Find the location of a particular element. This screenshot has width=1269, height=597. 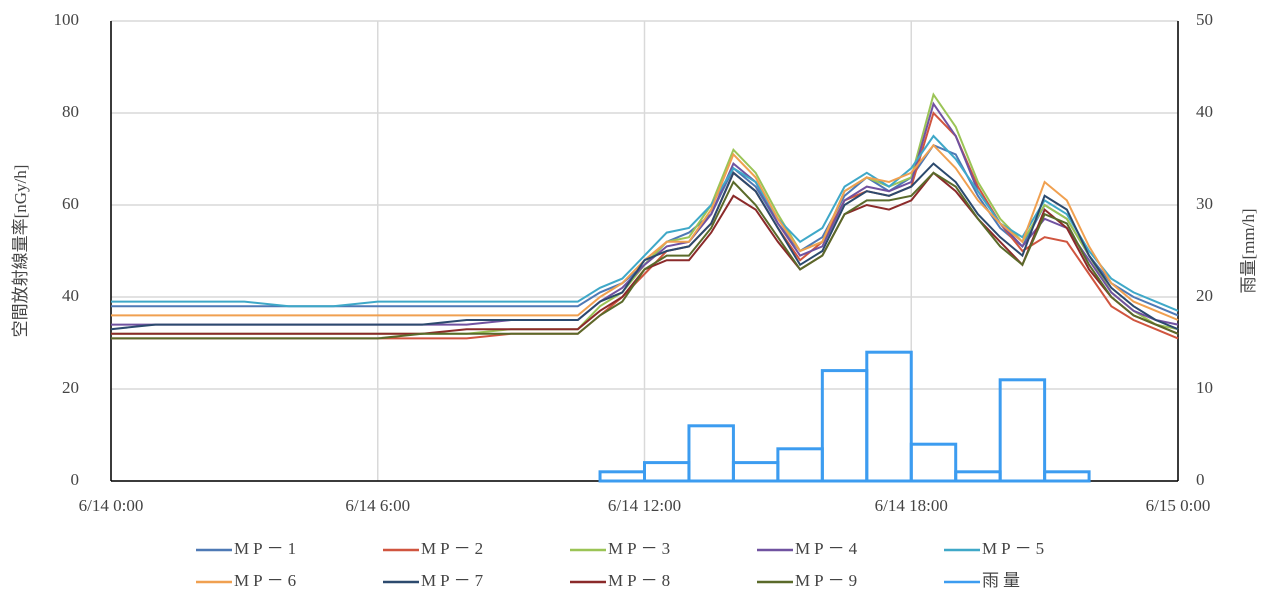

legend-label: 雨量 is located at coordinates (1003, 580).